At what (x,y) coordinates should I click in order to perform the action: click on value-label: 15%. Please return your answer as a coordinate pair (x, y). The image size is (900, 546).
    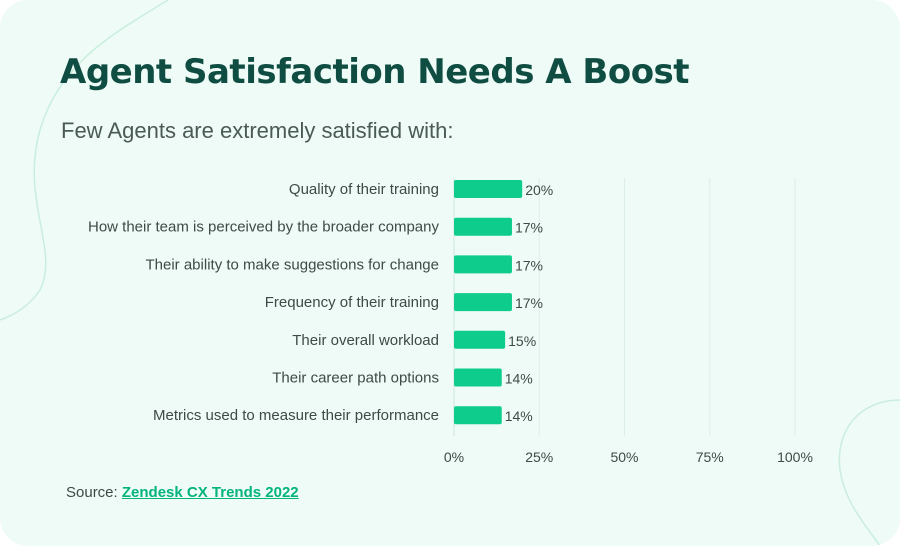
    Looking at the image, I should click on (522, 341).